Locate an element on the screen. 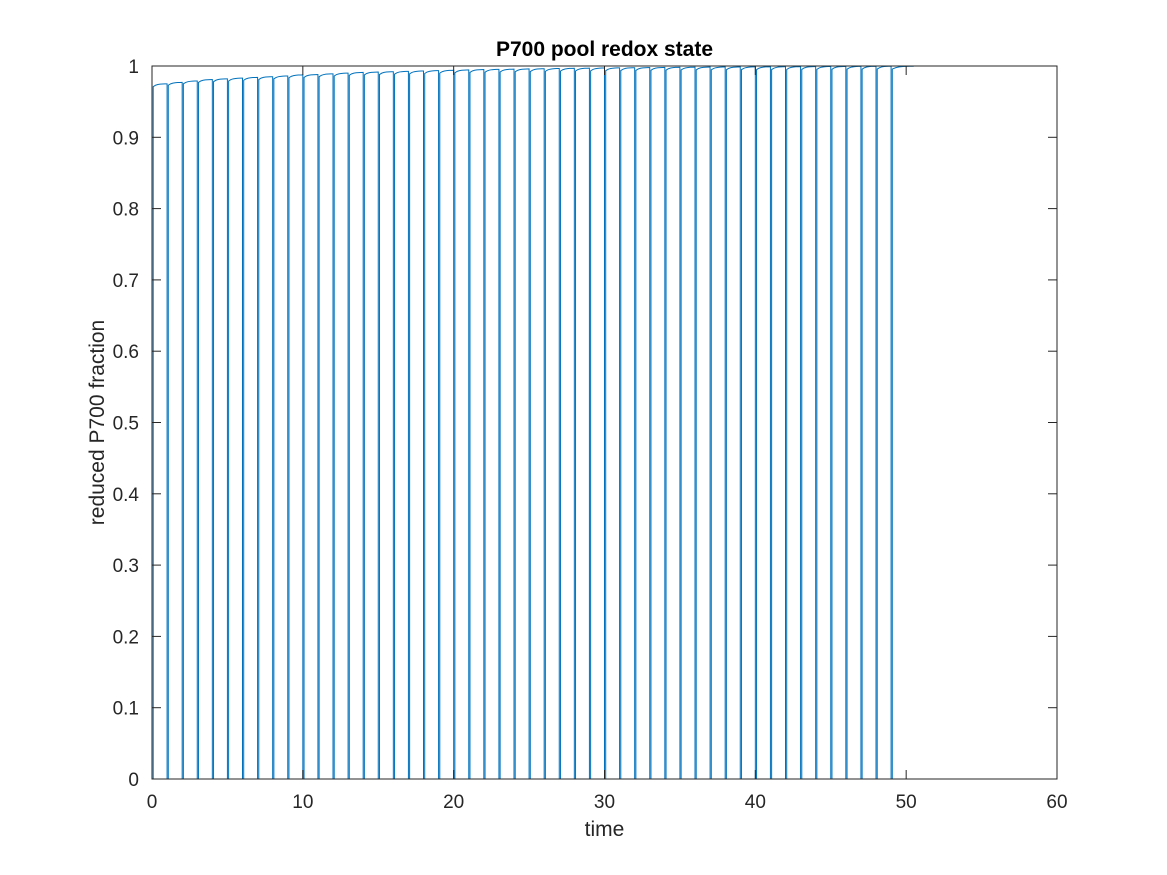 The width and height of the screenshot is (1167, 875). x-tick-label: 40 is located at coordinates (755, 802).